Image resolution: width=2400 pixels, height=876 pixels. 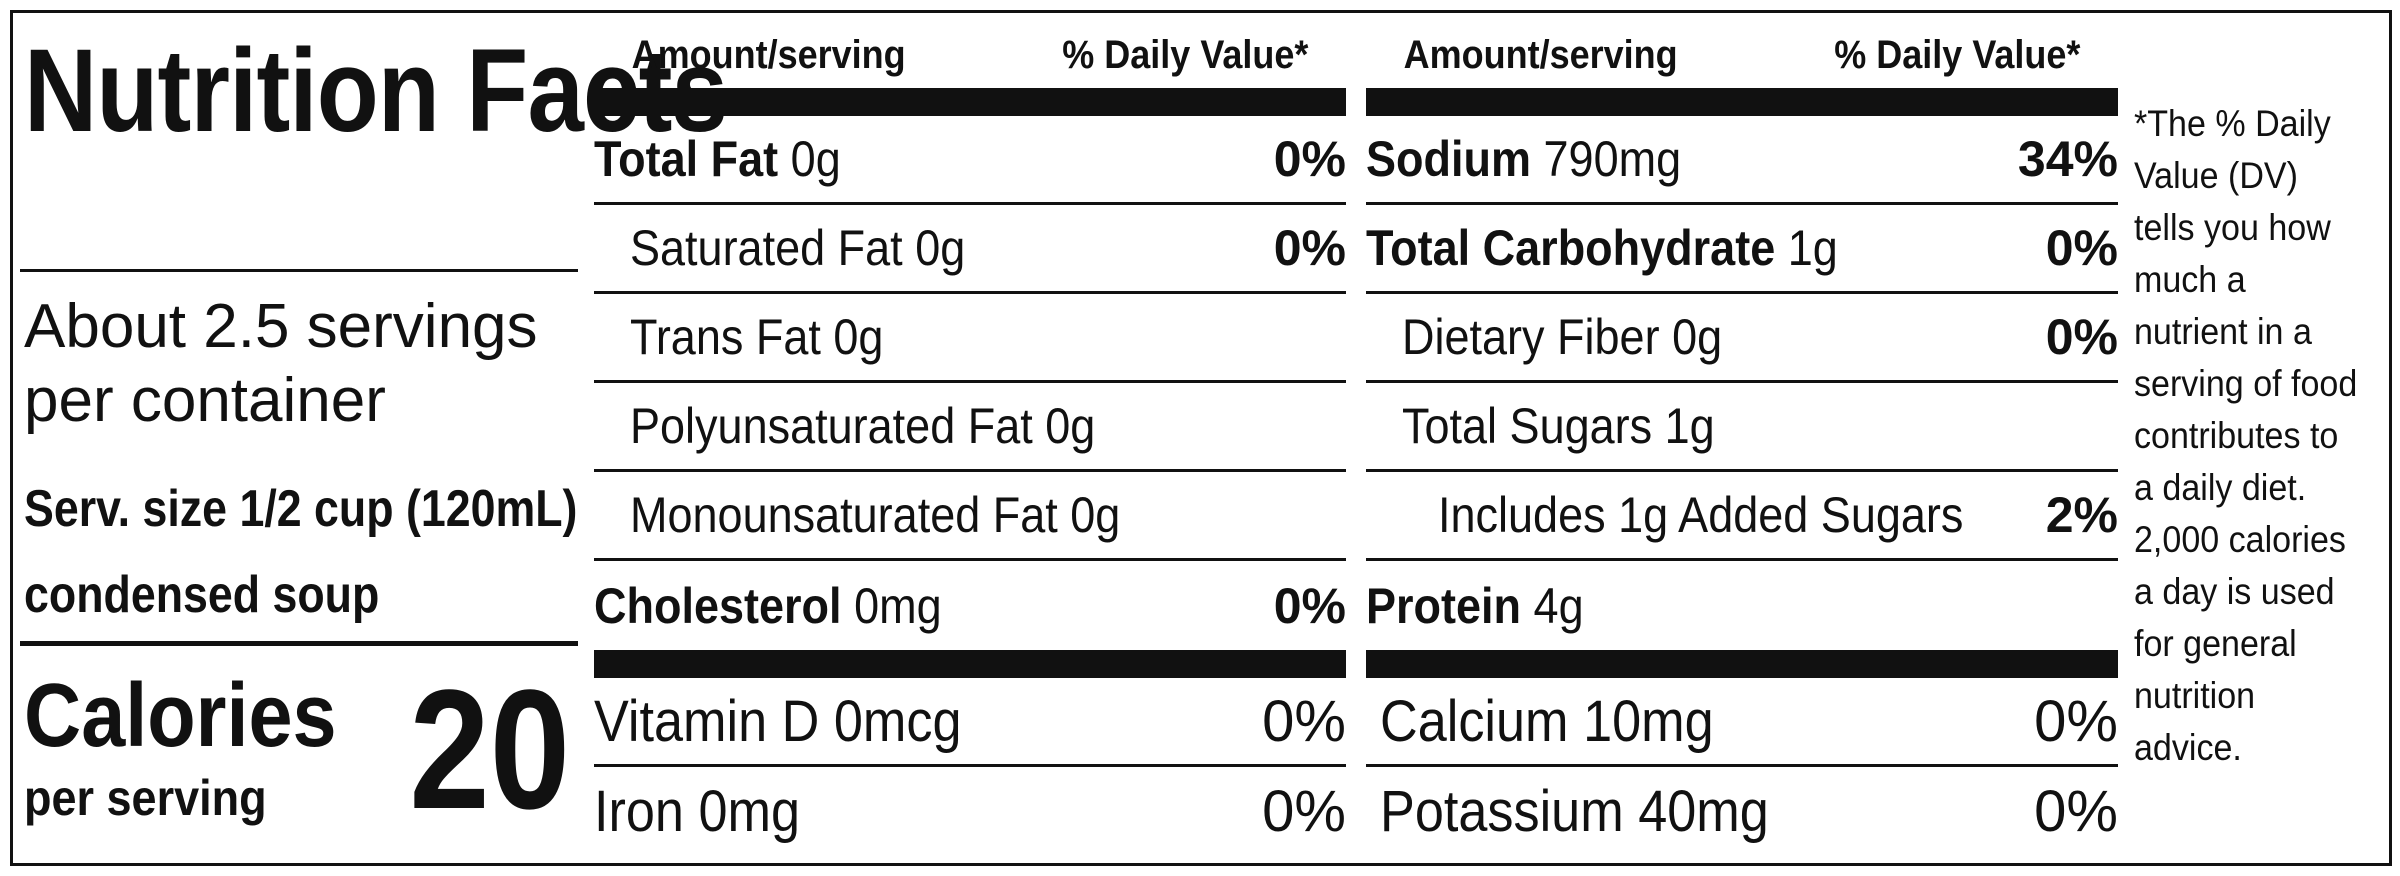 What do you see at coordinates (1742, 605) in the screenshot?
I see `nutrient-row: Protein 4g` at bounding box center [1742, 605].